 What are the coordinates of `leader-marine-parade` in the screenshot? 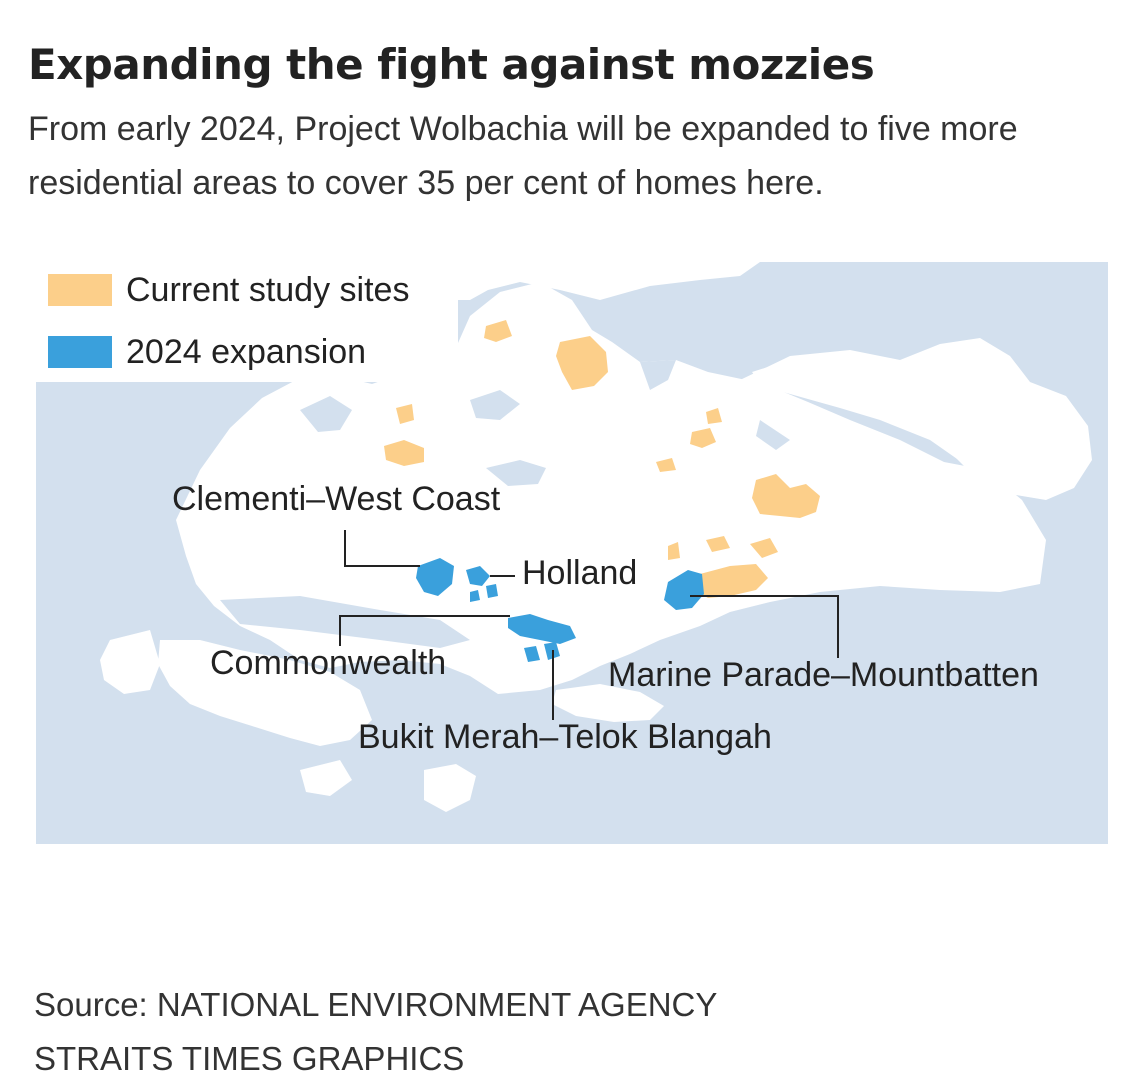 It's located at (764, 626).